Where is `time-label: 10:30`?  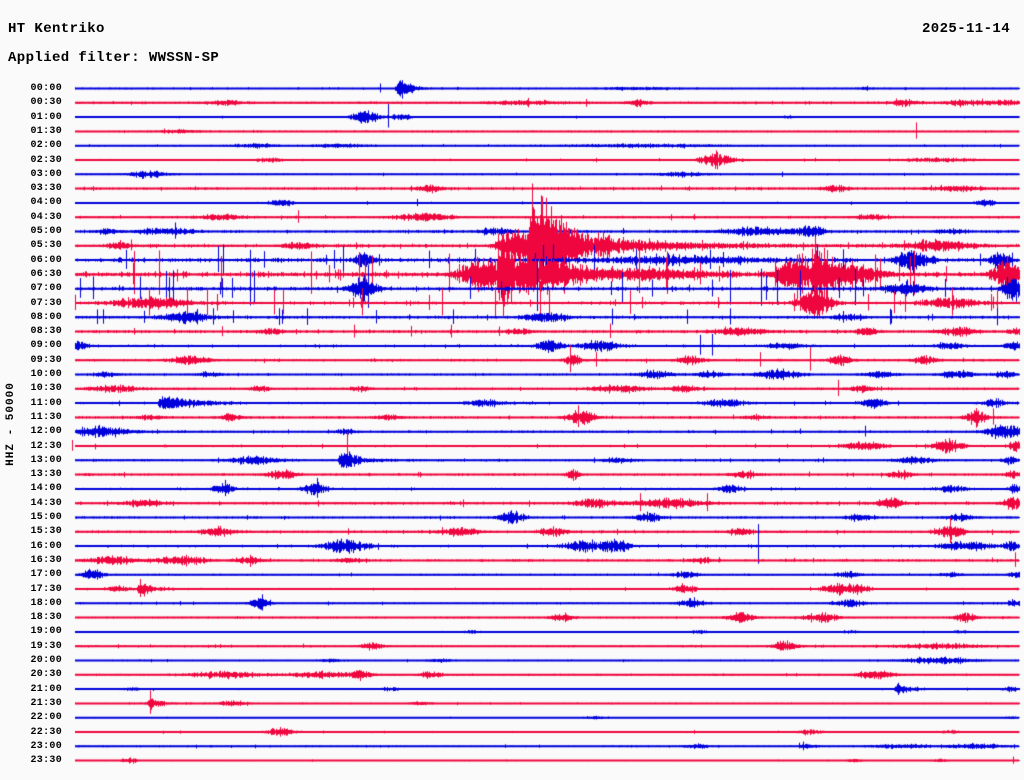
time-label: 10:30 is located at coordinates (46, 389).